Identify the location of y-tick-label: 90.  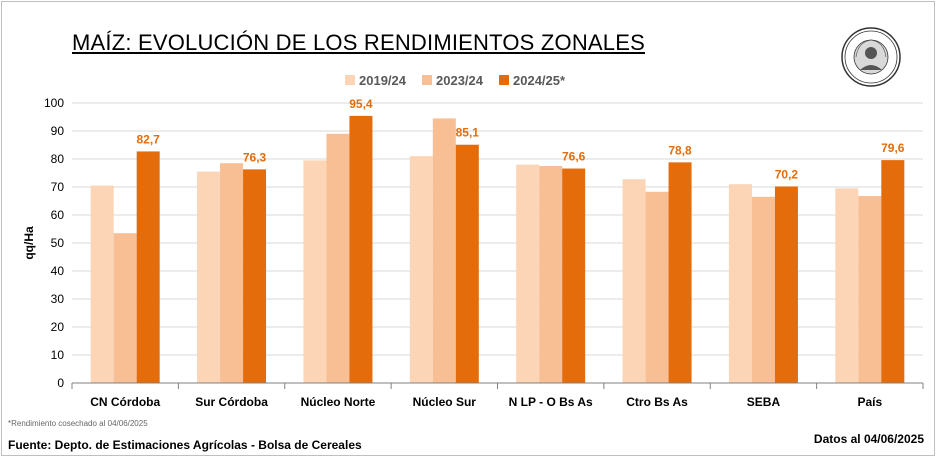
(58, 131).